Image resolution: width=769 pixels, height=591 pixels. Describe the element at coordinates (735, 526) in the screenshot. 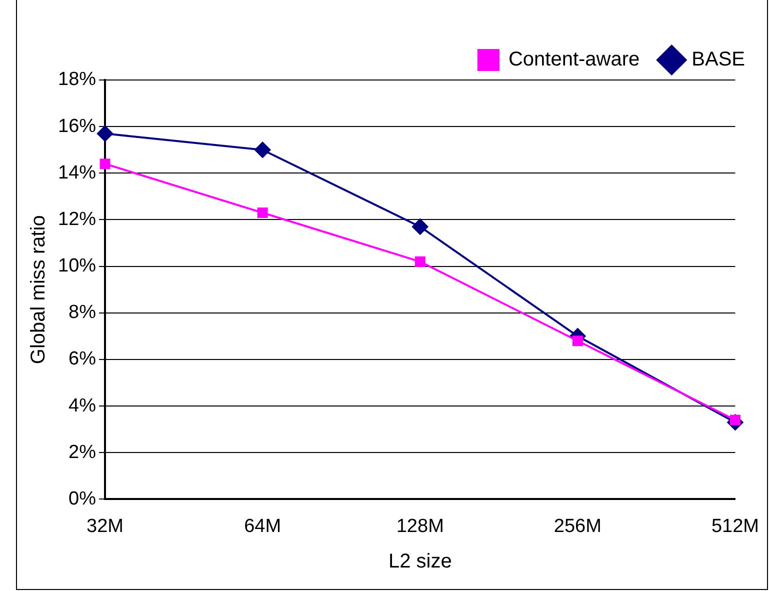

I see `x-tick-label: 512M` at that location.